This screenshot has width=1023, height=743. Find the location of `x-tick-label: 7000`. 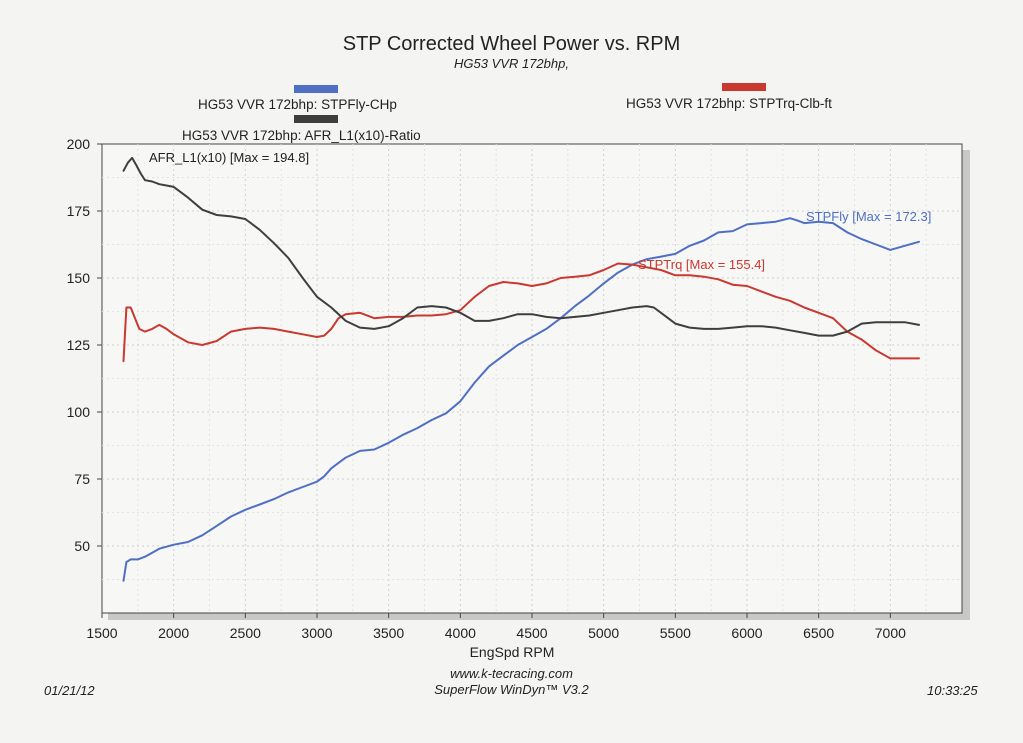

x-tick-label: 7000 is located at coordinates (890, 633).